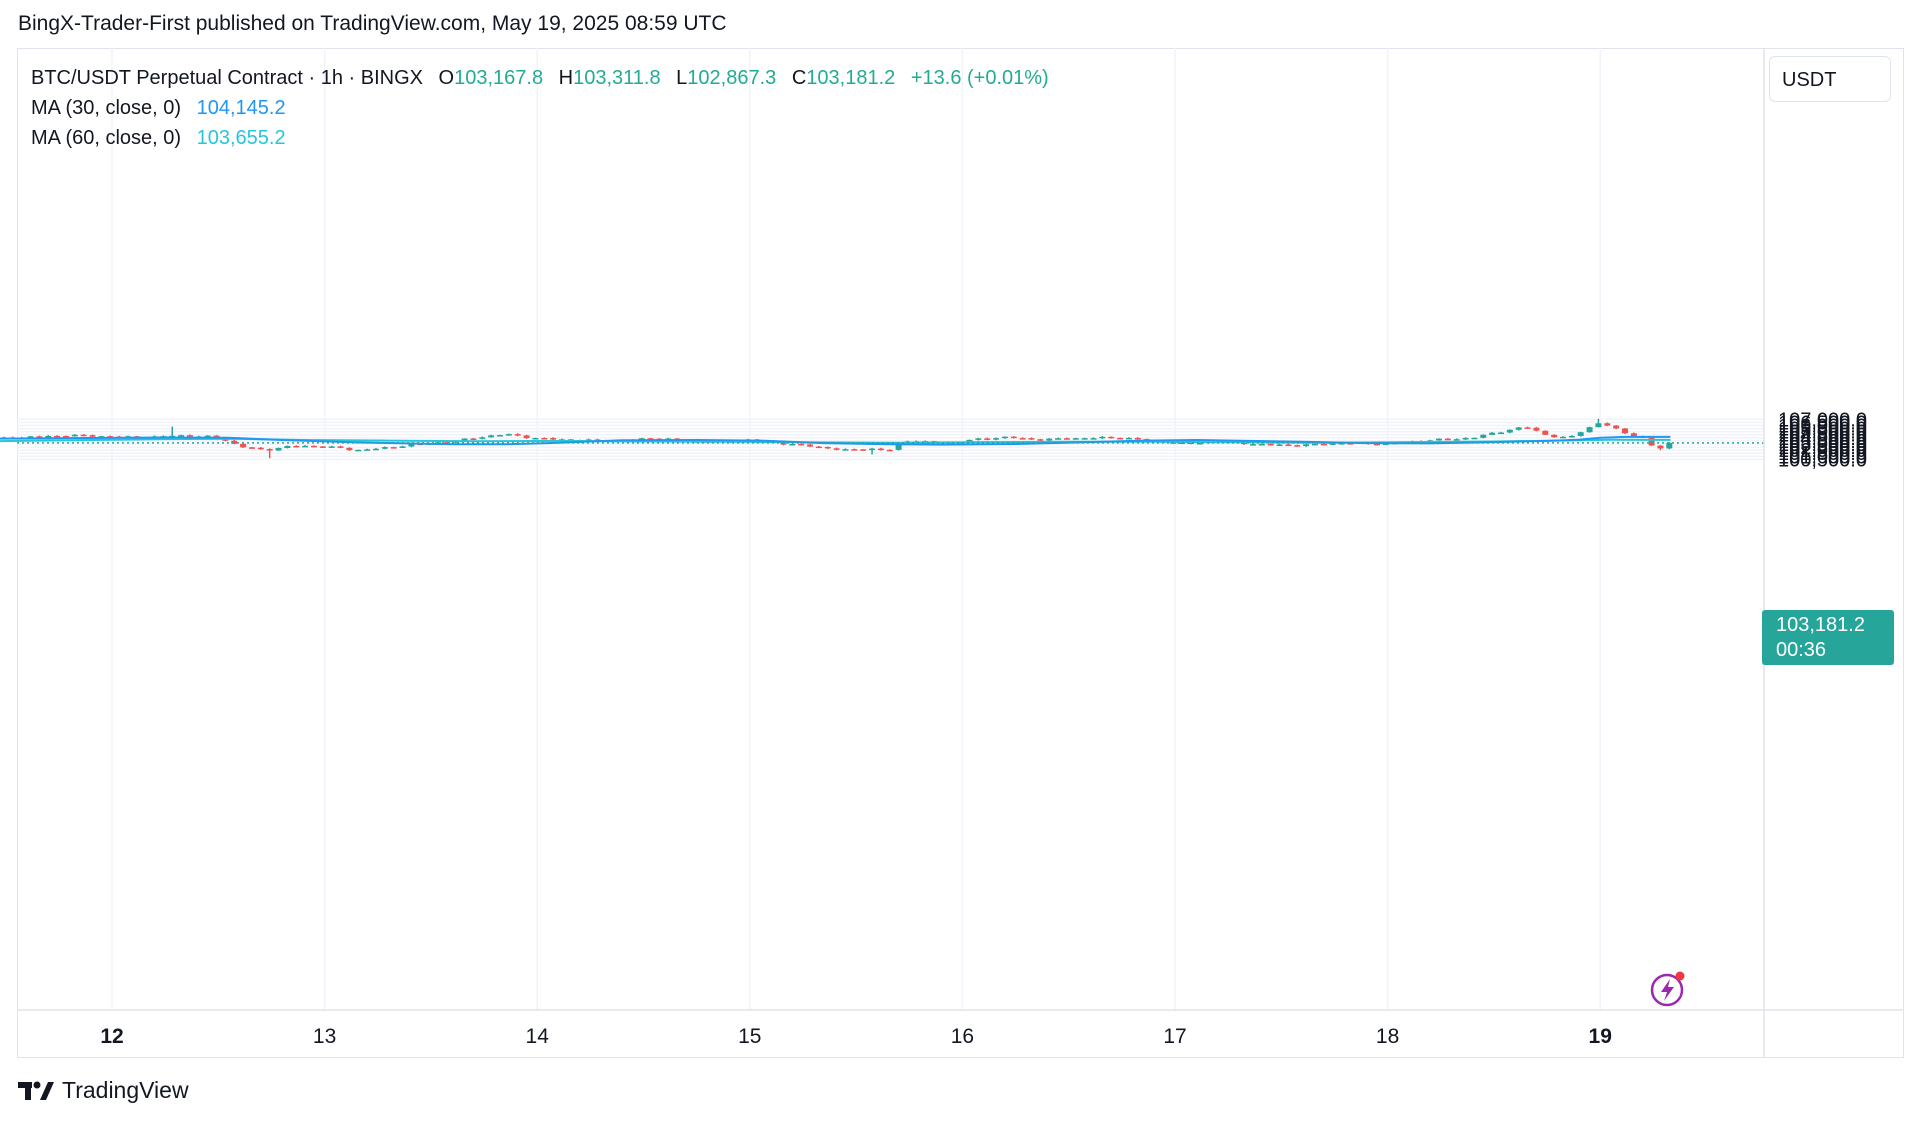 The image size is (1920, 1121). What do you see at coordinates (227, 78) in the screenshot?
I see `symbol-label: BTC/USDT Perpetual Contract · 1h · BINGX` at bounding box center [227, 78].